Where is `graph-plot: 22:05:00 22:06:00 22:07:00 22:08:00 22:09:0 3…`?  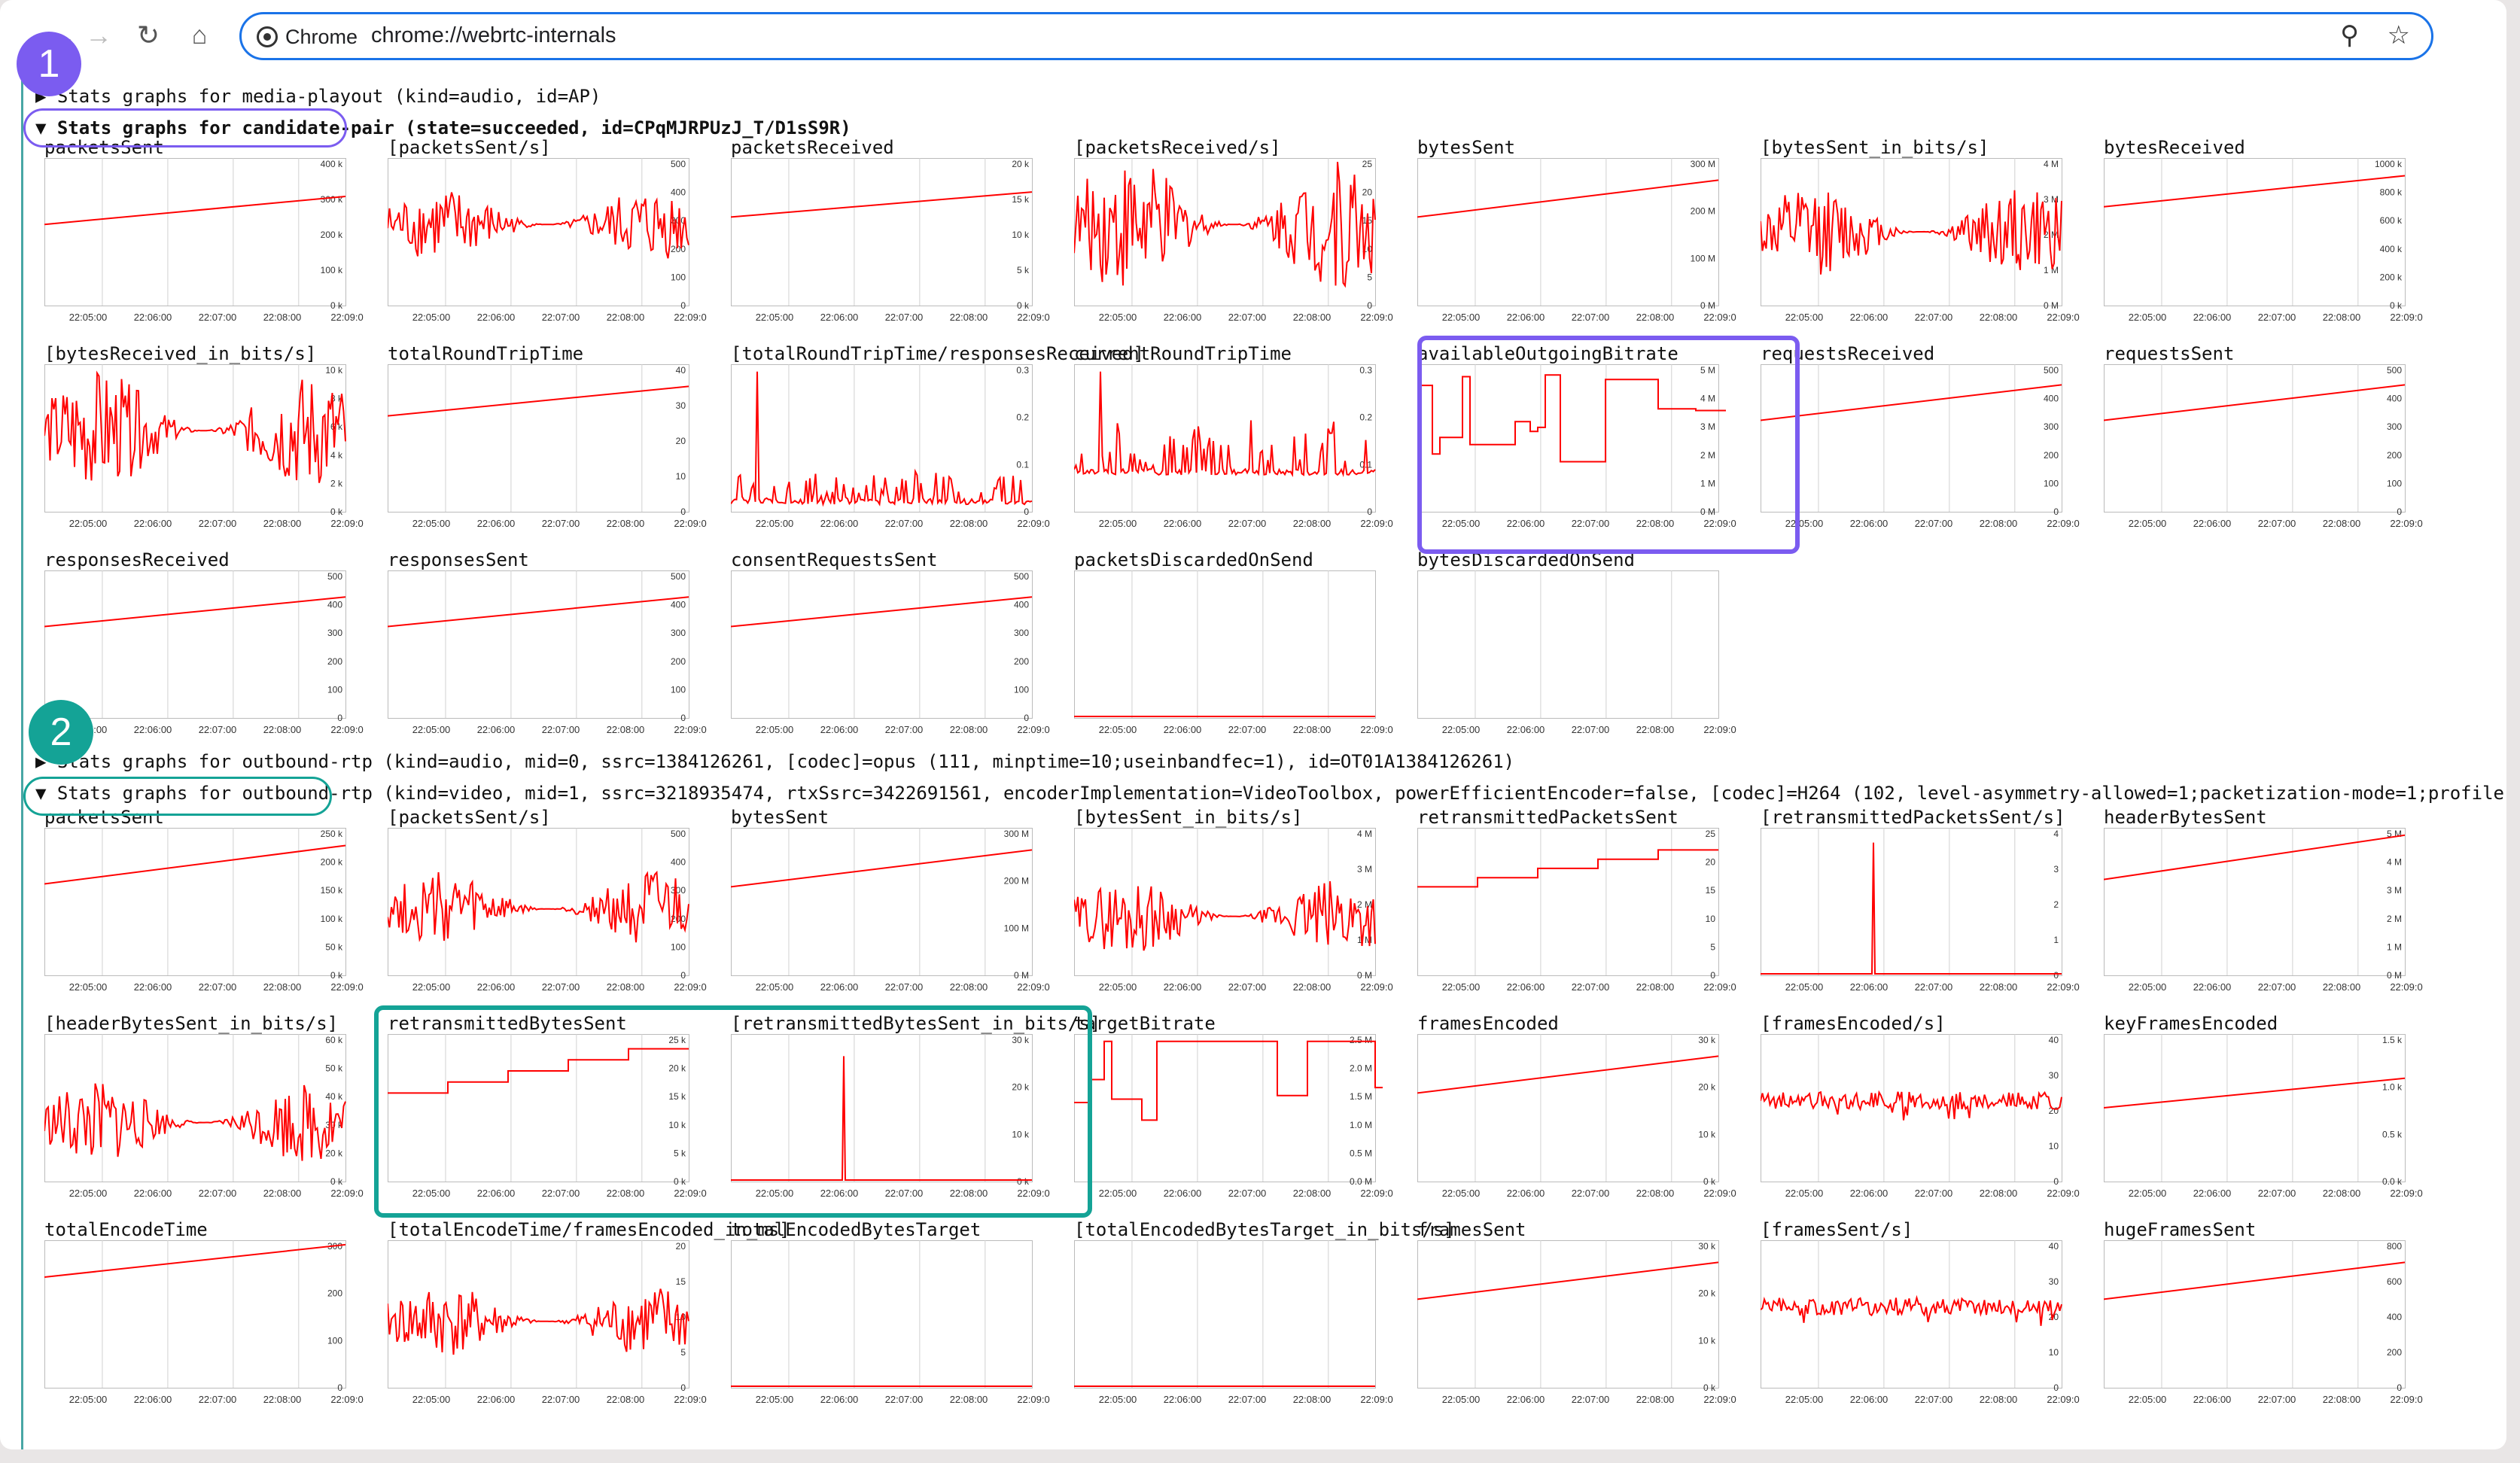
graph-plot: 22:05:00 22:06:00 22:07:00 22:08:00 22:09:0 3… is located at coordinates (1576, 1116).